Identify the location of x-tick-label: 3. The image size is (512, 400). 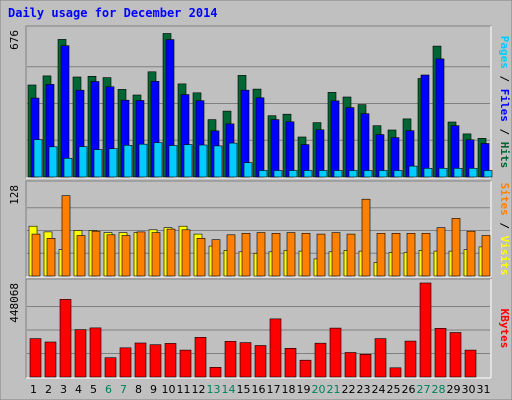
(63, 389).